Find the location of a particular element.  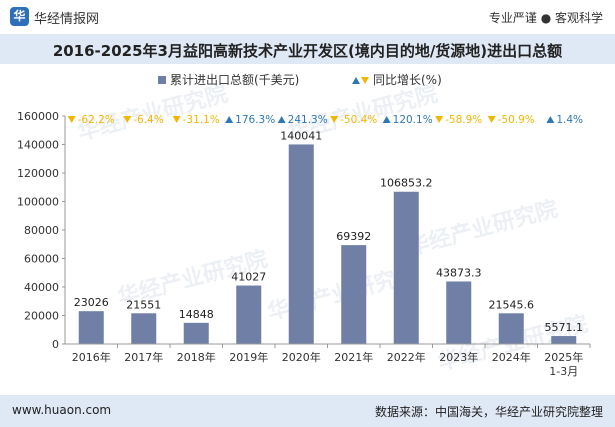

bar-value-label: 23026 is located at coordinates (91, 302).